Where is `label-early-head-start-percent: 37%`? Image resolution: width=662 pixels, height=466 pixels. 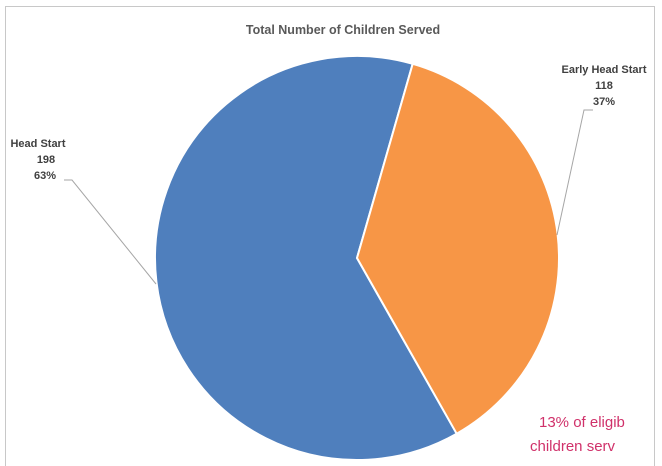
label-early-head-start-percent: 37% is located at coordinates (604, 102).